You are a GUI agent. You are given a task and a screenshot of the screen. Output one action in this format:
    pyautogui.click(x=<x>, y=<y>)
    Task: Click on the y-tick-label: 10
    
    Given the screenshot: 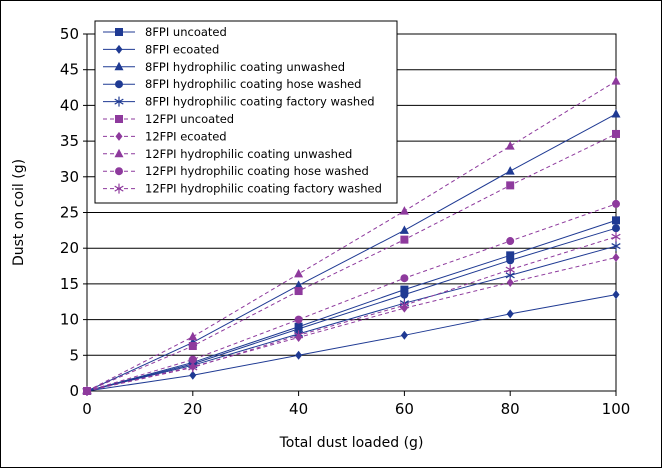 What is the action you would take?
    pyautogui.click(x=69, y=320)
    